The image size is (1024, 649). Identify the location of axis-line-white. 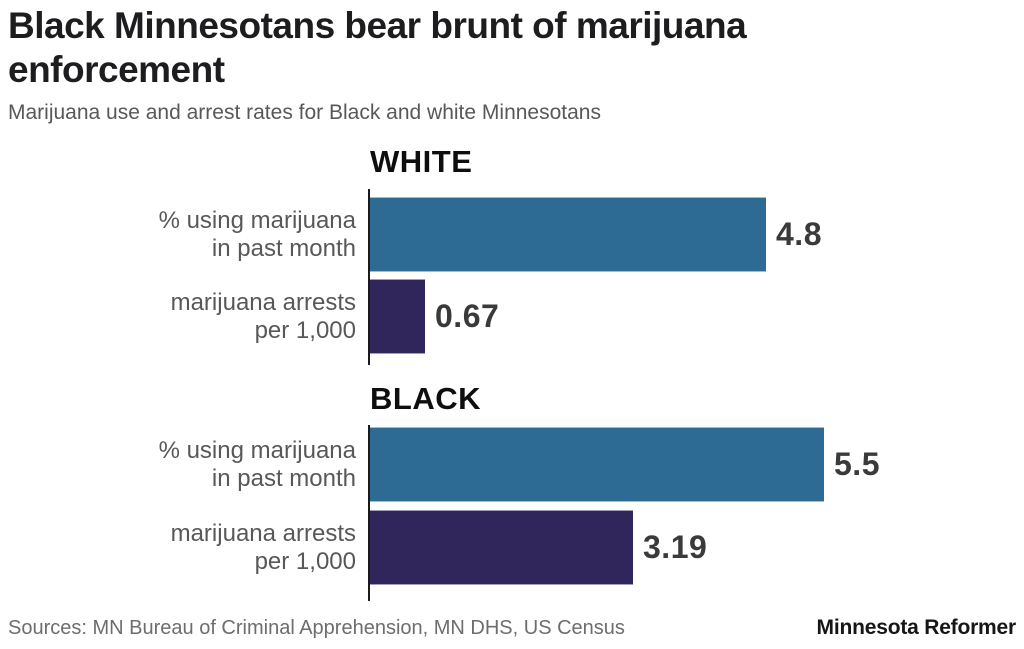
(369, 277).